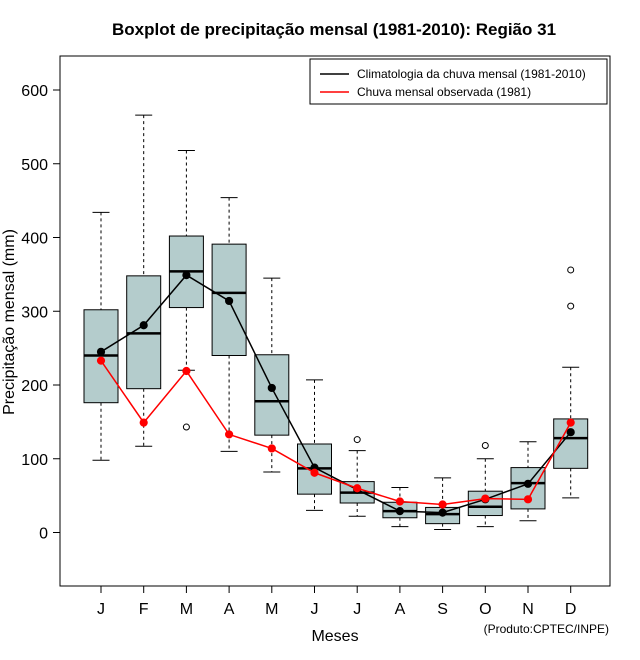 The width and height of the screenshot is (640, 660). What do you see at coordinates (528, 609) in the screenshot?
I see `x-tick-label: N` at bounding box center [528, 609].